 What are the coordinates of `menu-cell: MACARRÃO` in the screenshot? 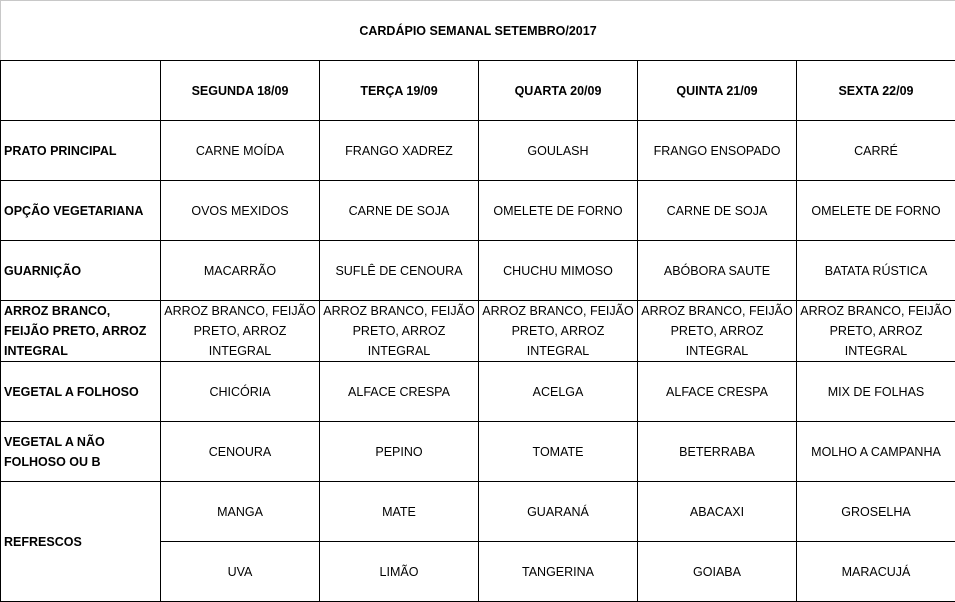 It's located at (240, 270).